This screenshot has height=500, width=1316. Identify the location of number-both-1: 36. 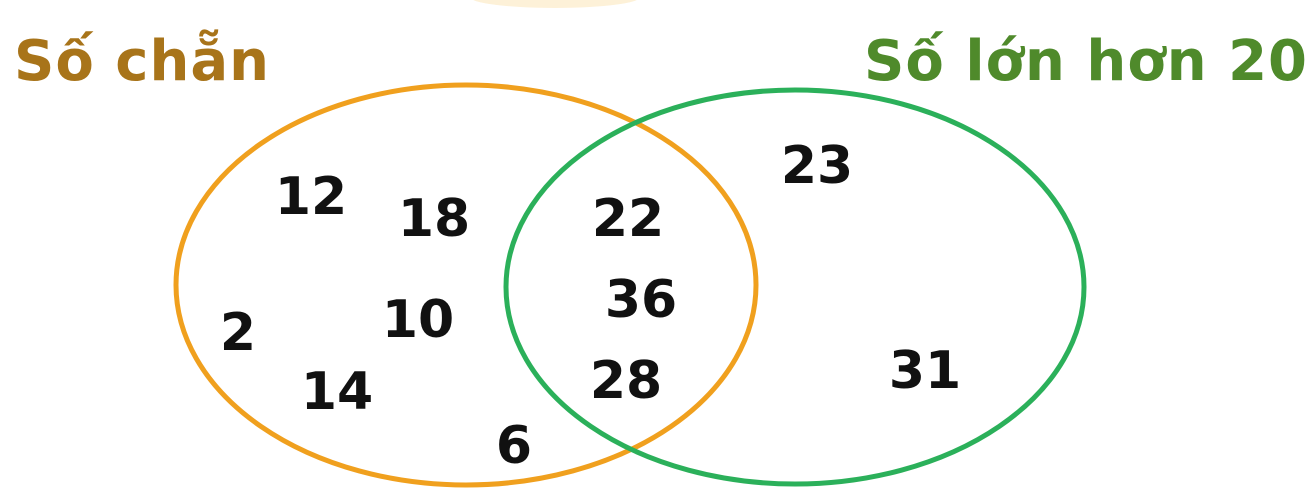
(641, 300).